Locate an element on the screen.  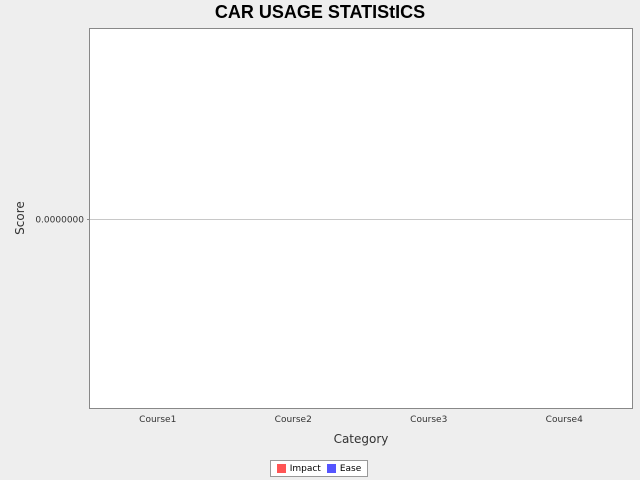
x-axis-ticks: Course1 Course2 Course3 Course4 is located at coordinates (361, 420).